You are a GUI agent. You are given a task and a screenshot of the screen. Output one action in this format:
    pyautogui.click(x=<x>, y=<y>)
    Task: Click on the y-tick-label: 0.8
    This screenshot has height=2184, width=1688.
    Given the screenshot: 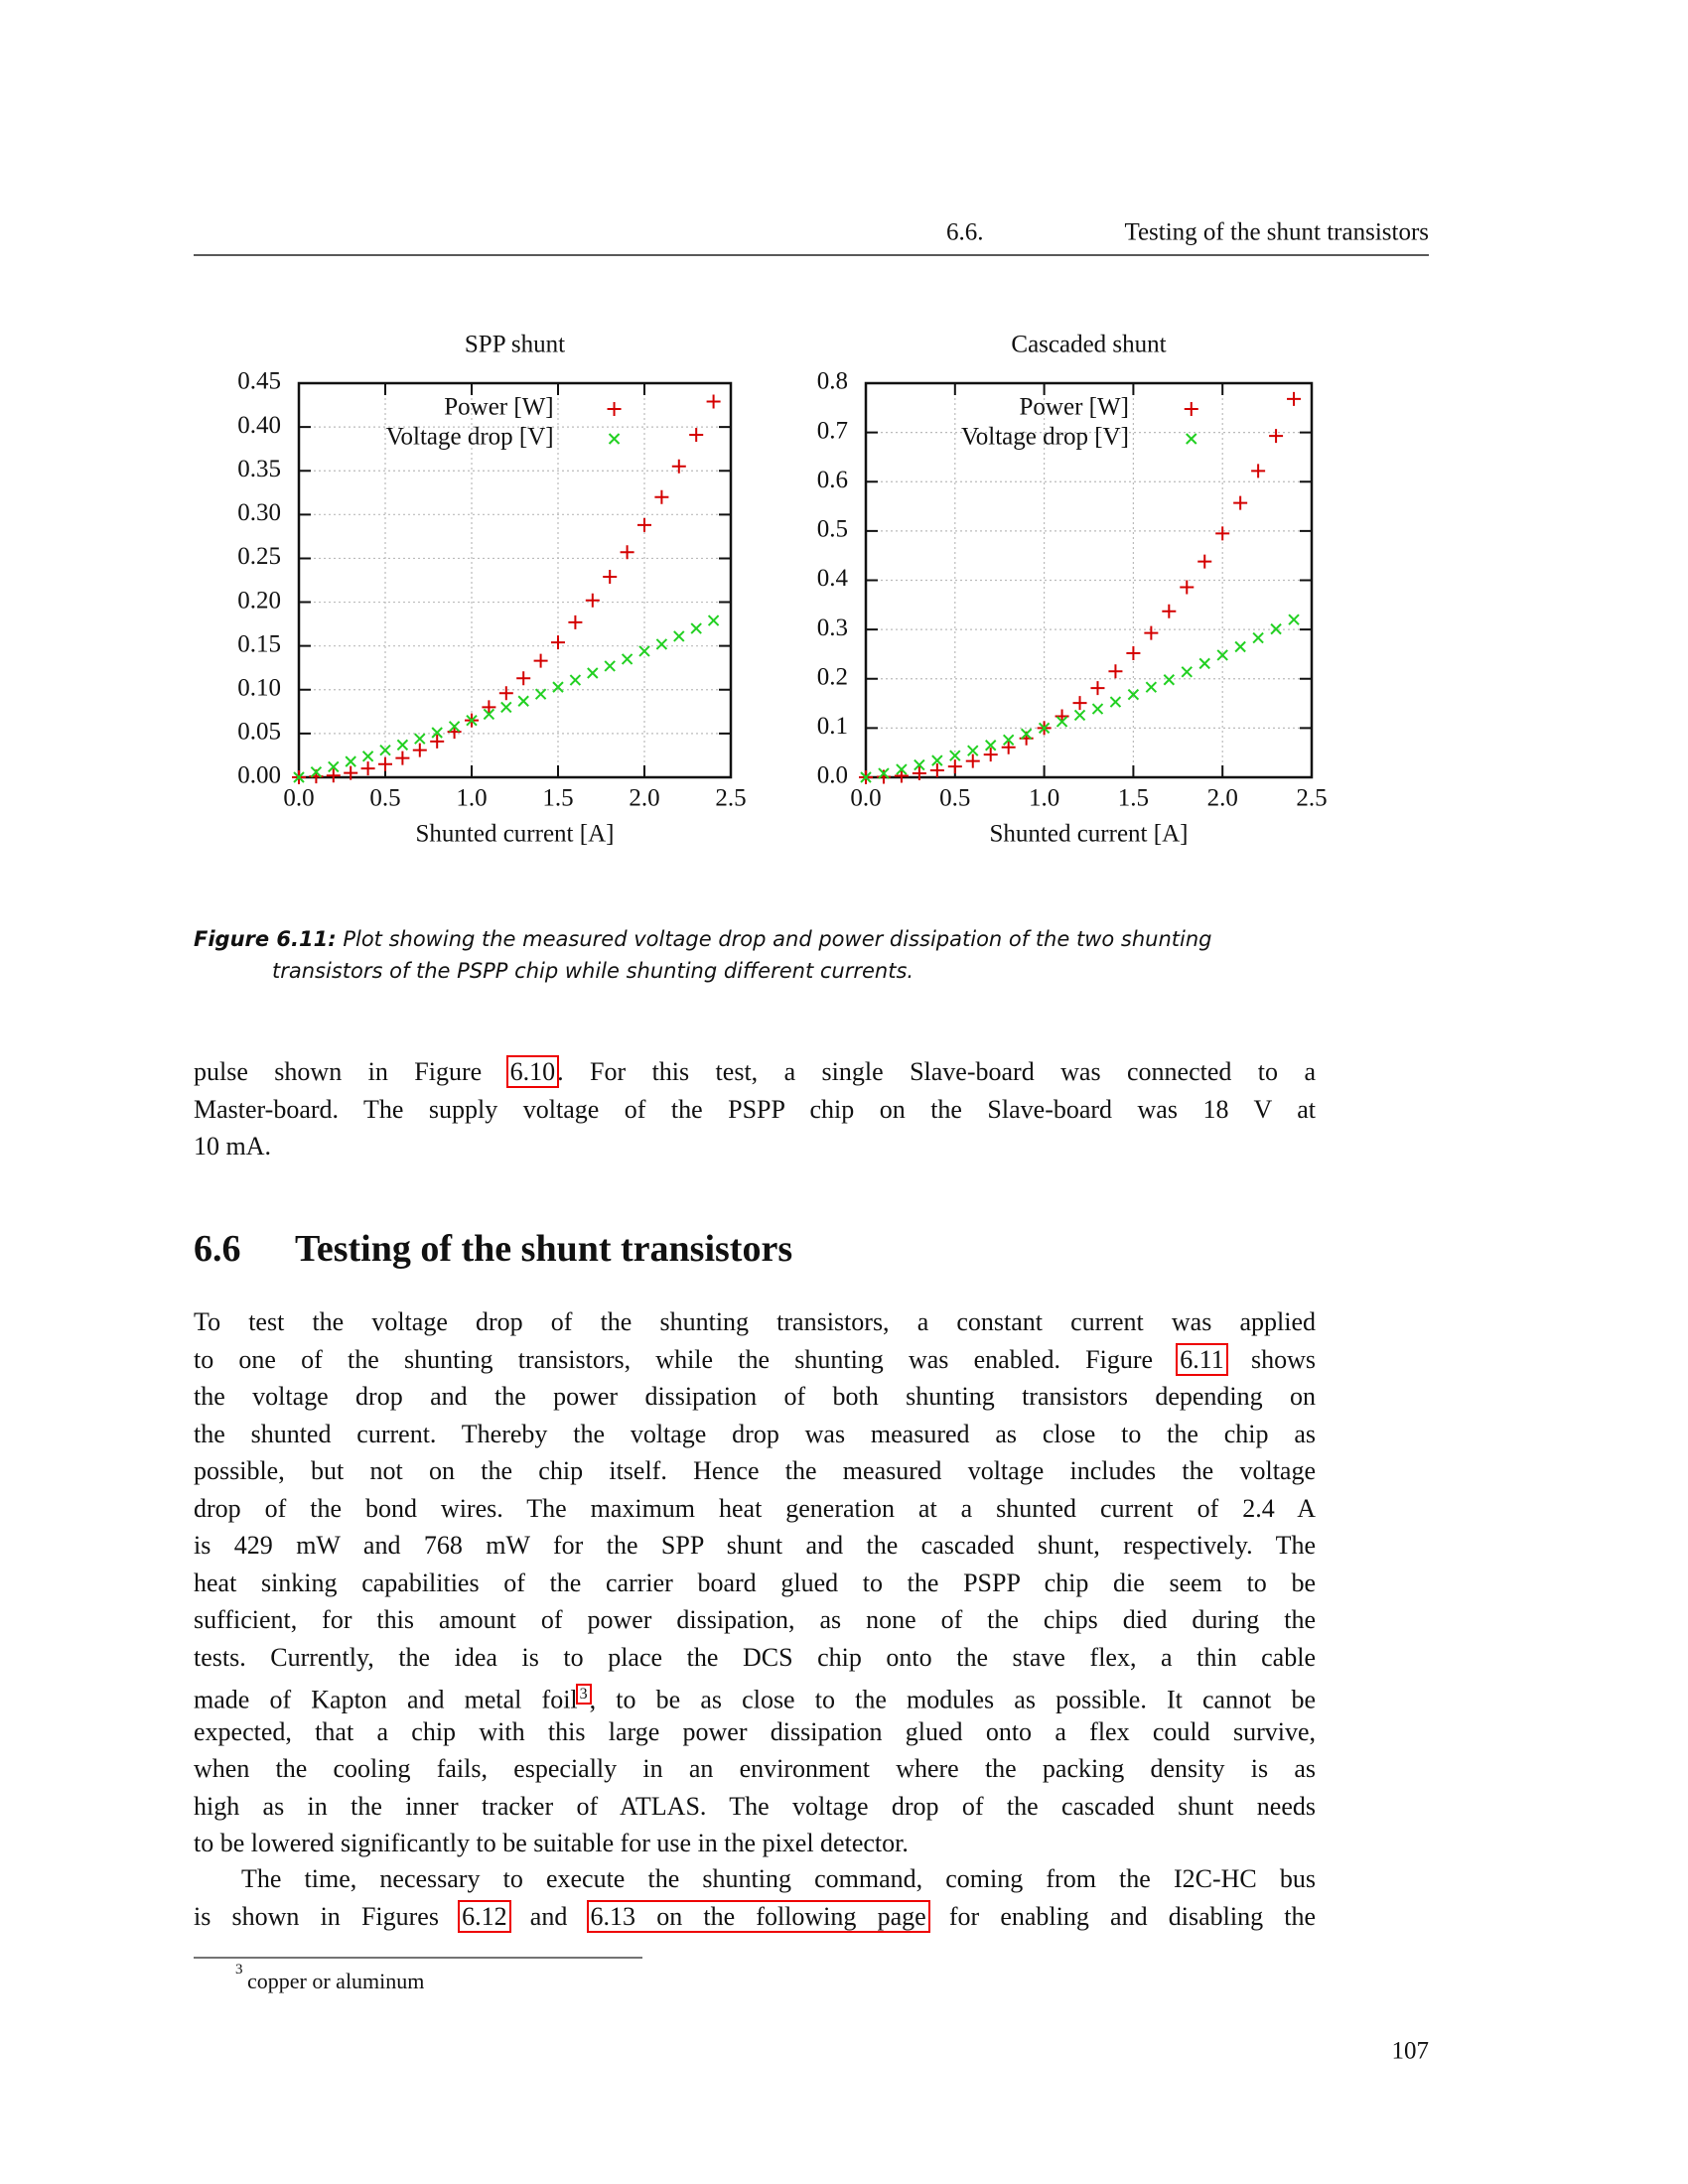 What is the action you would take?
    pyautogui.click(x=832, y=381)
    